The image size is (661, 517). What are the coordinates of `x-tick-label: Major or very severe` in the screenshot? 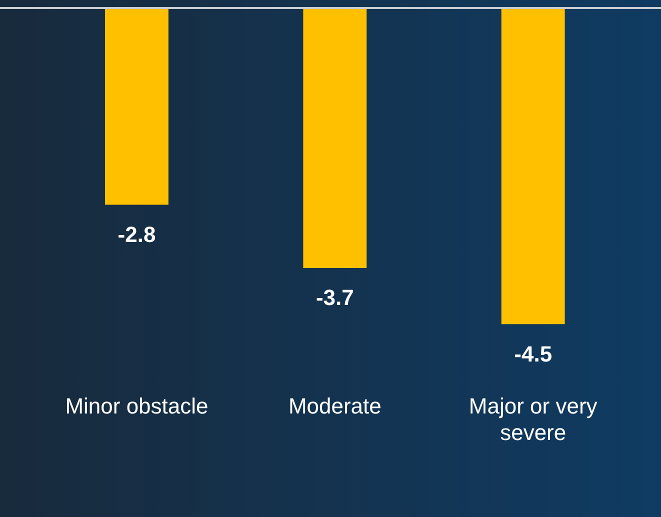 It's located at (533, 419).